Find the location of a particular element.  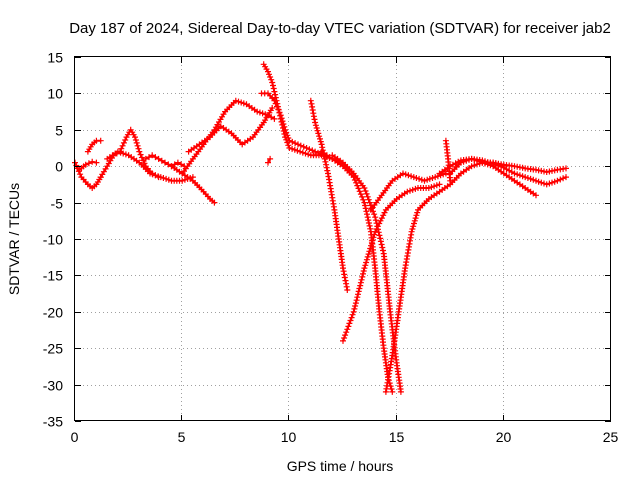

y-tick-label: -5 is located at coordinates (57, 204).